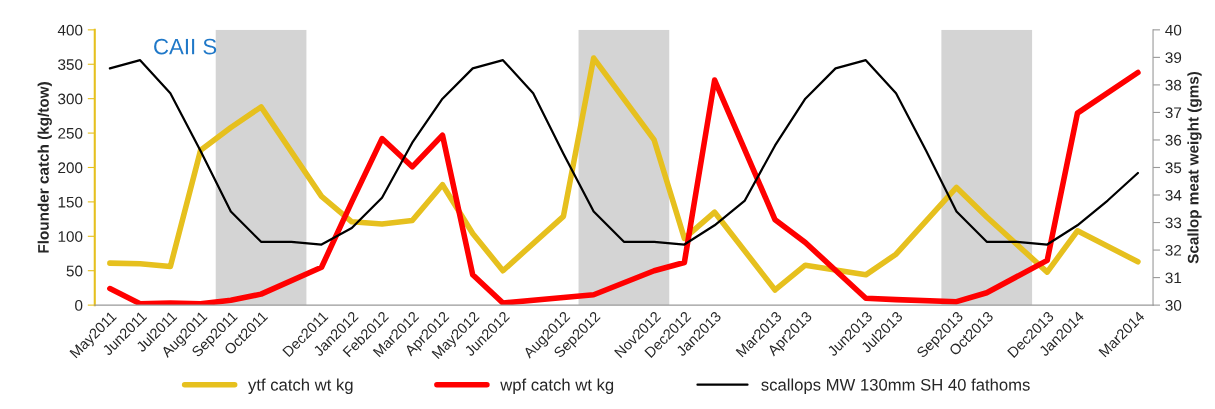  I want to click on y-tick-label: 350, so click(70, 64).